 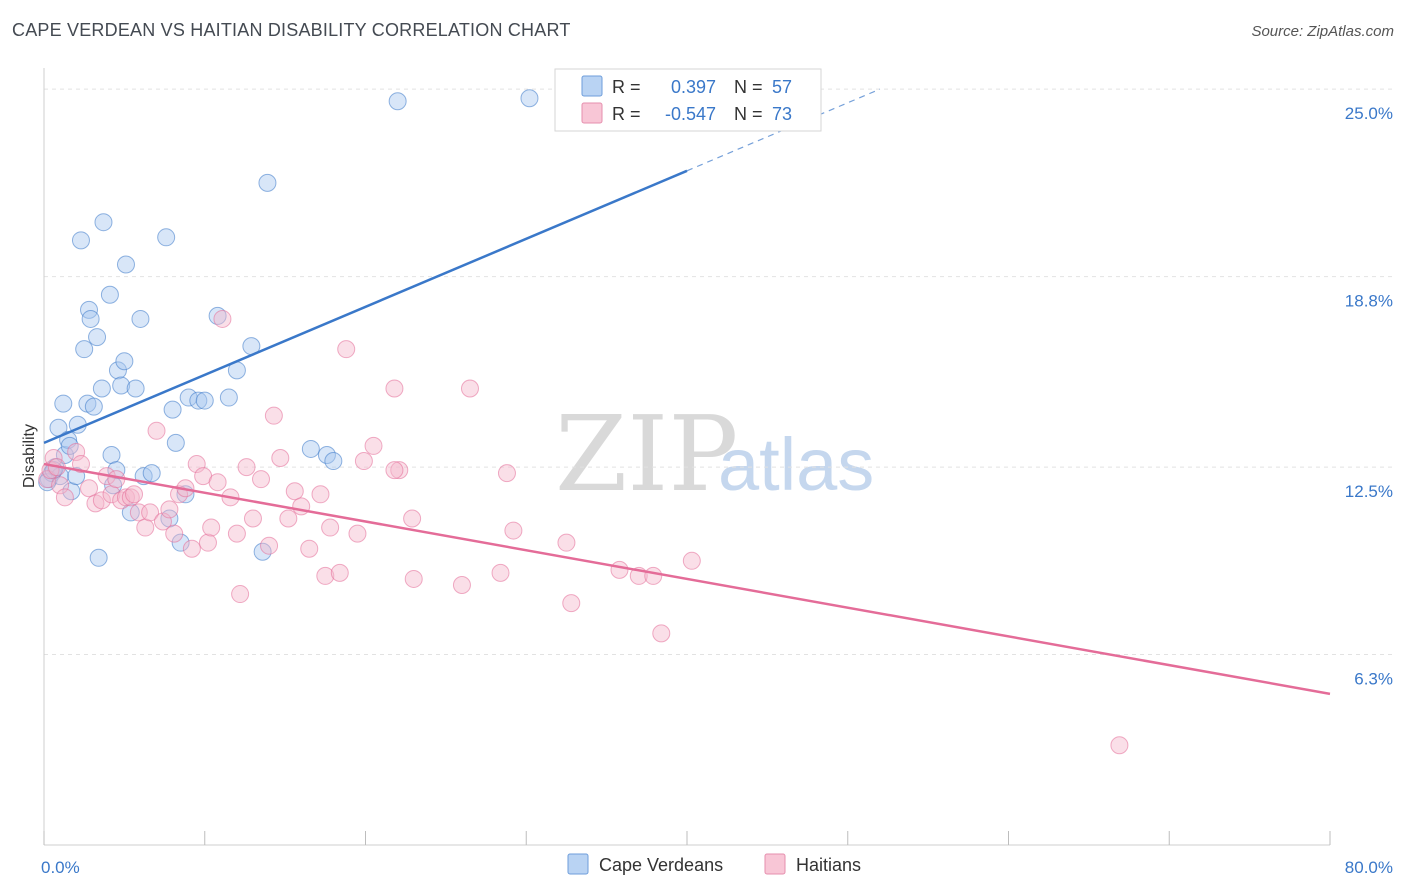 I want to click on y-tick-label: 6.3%, so click(x=1373, y=679).